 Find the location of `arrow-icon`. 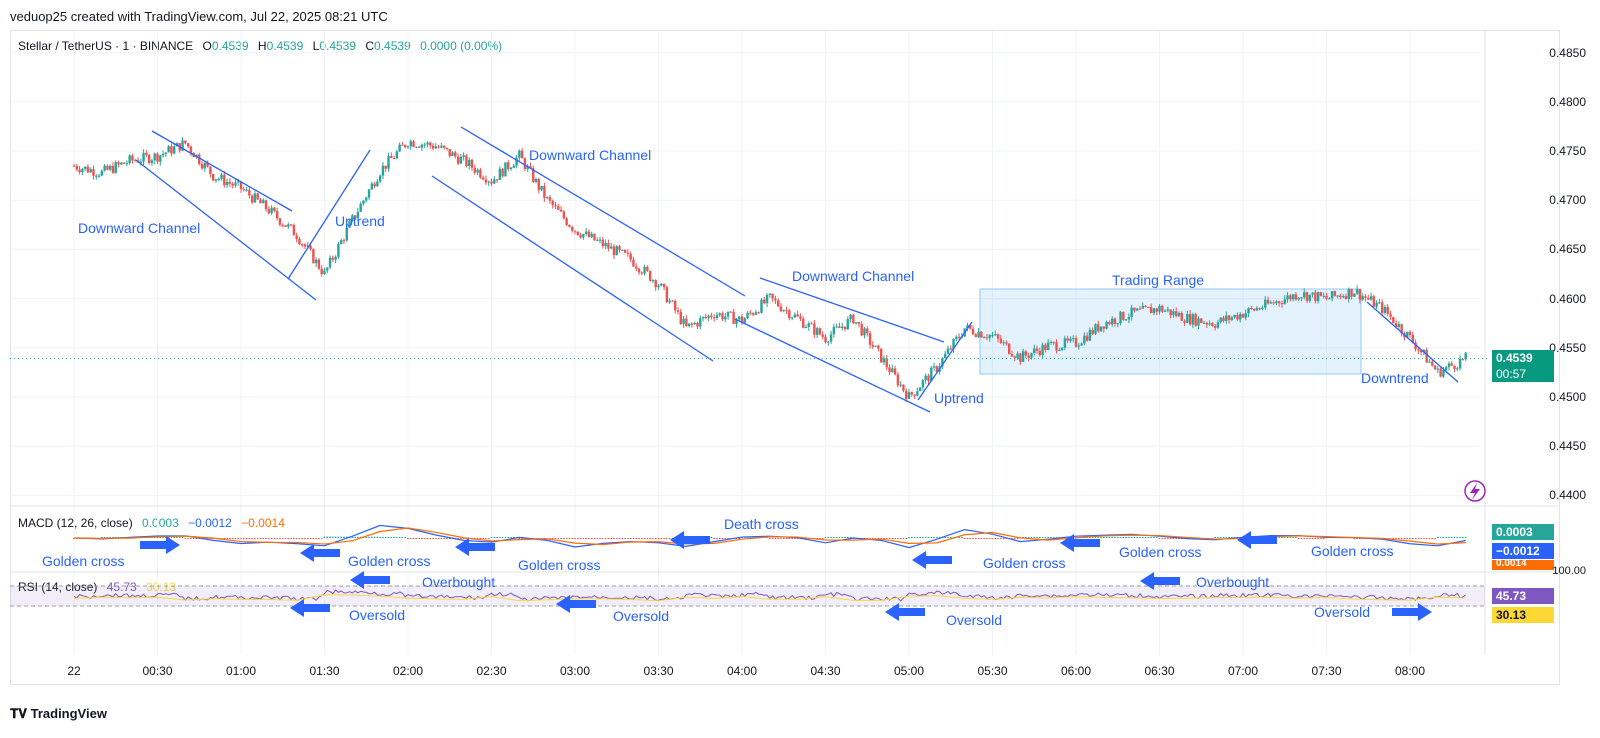

arrow-icon is located at coordinates (370, 580).